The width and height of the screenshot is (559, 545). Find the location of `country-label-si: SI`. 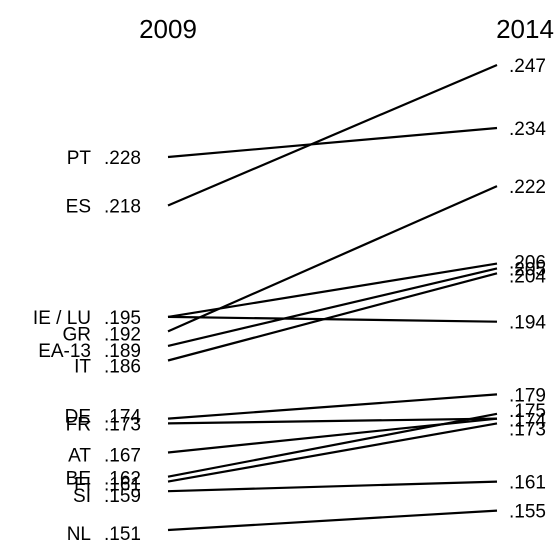

country-label-si: SI is located at coordinates (82, 496).